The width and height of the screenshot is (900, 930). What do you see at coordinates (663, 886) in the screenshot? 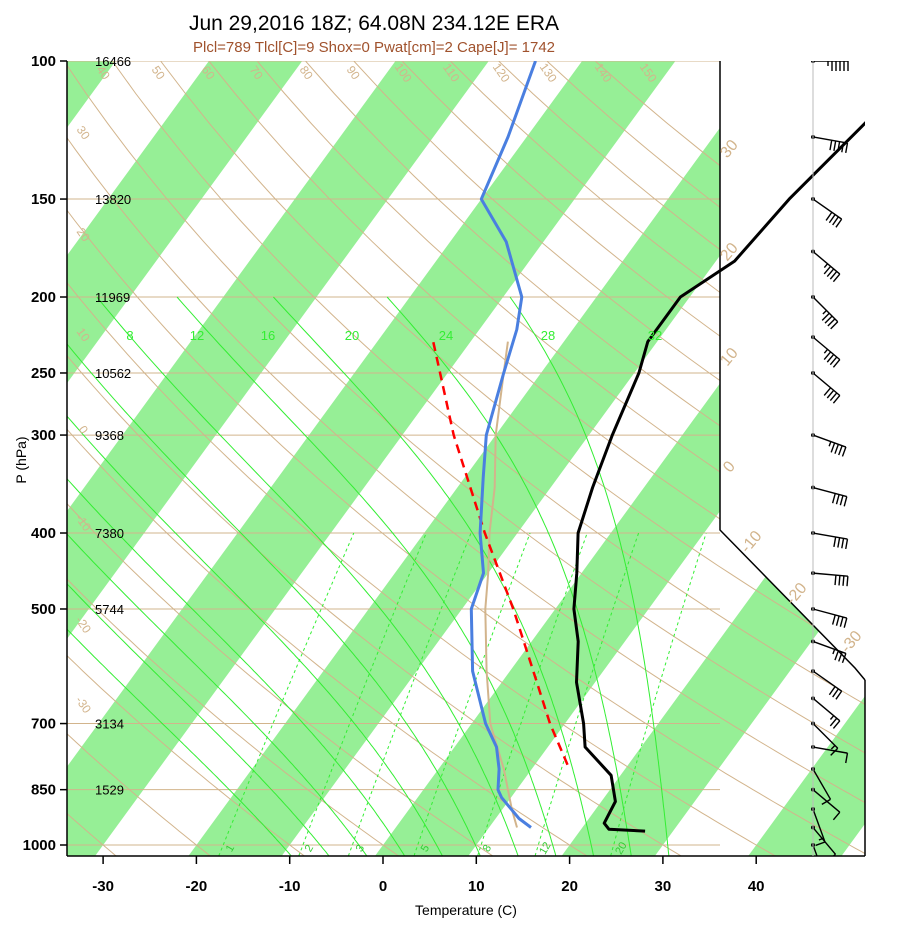
I see `x-tick-label: 30` at bounding box center [663, 886].